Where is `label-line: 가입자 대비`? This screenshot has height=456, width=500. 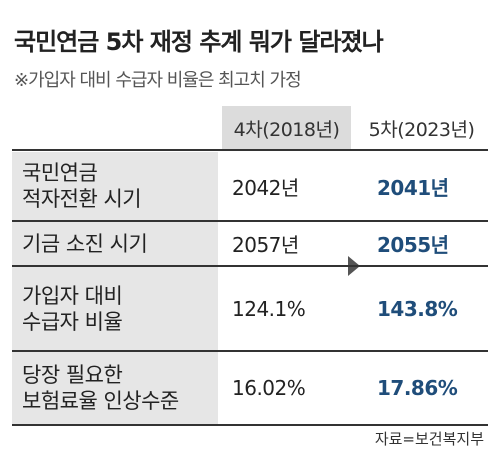 label-line: 가입자 대비 is located at coordinates (72, 295).